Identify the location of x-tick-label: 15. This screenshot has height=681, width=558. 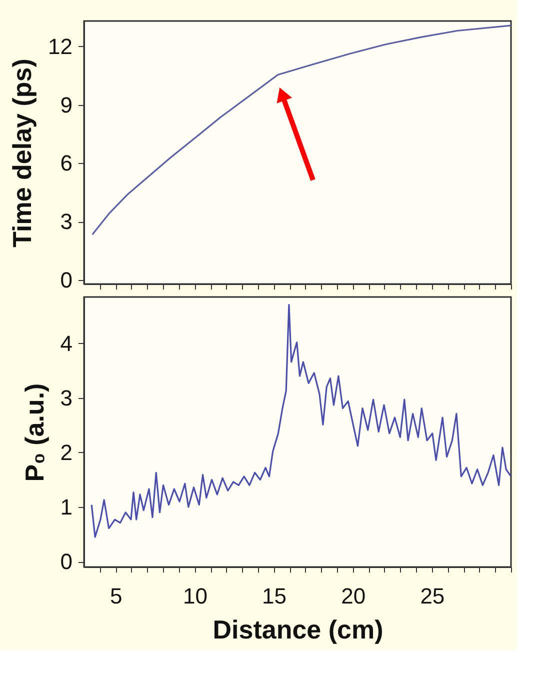
(274, 596).